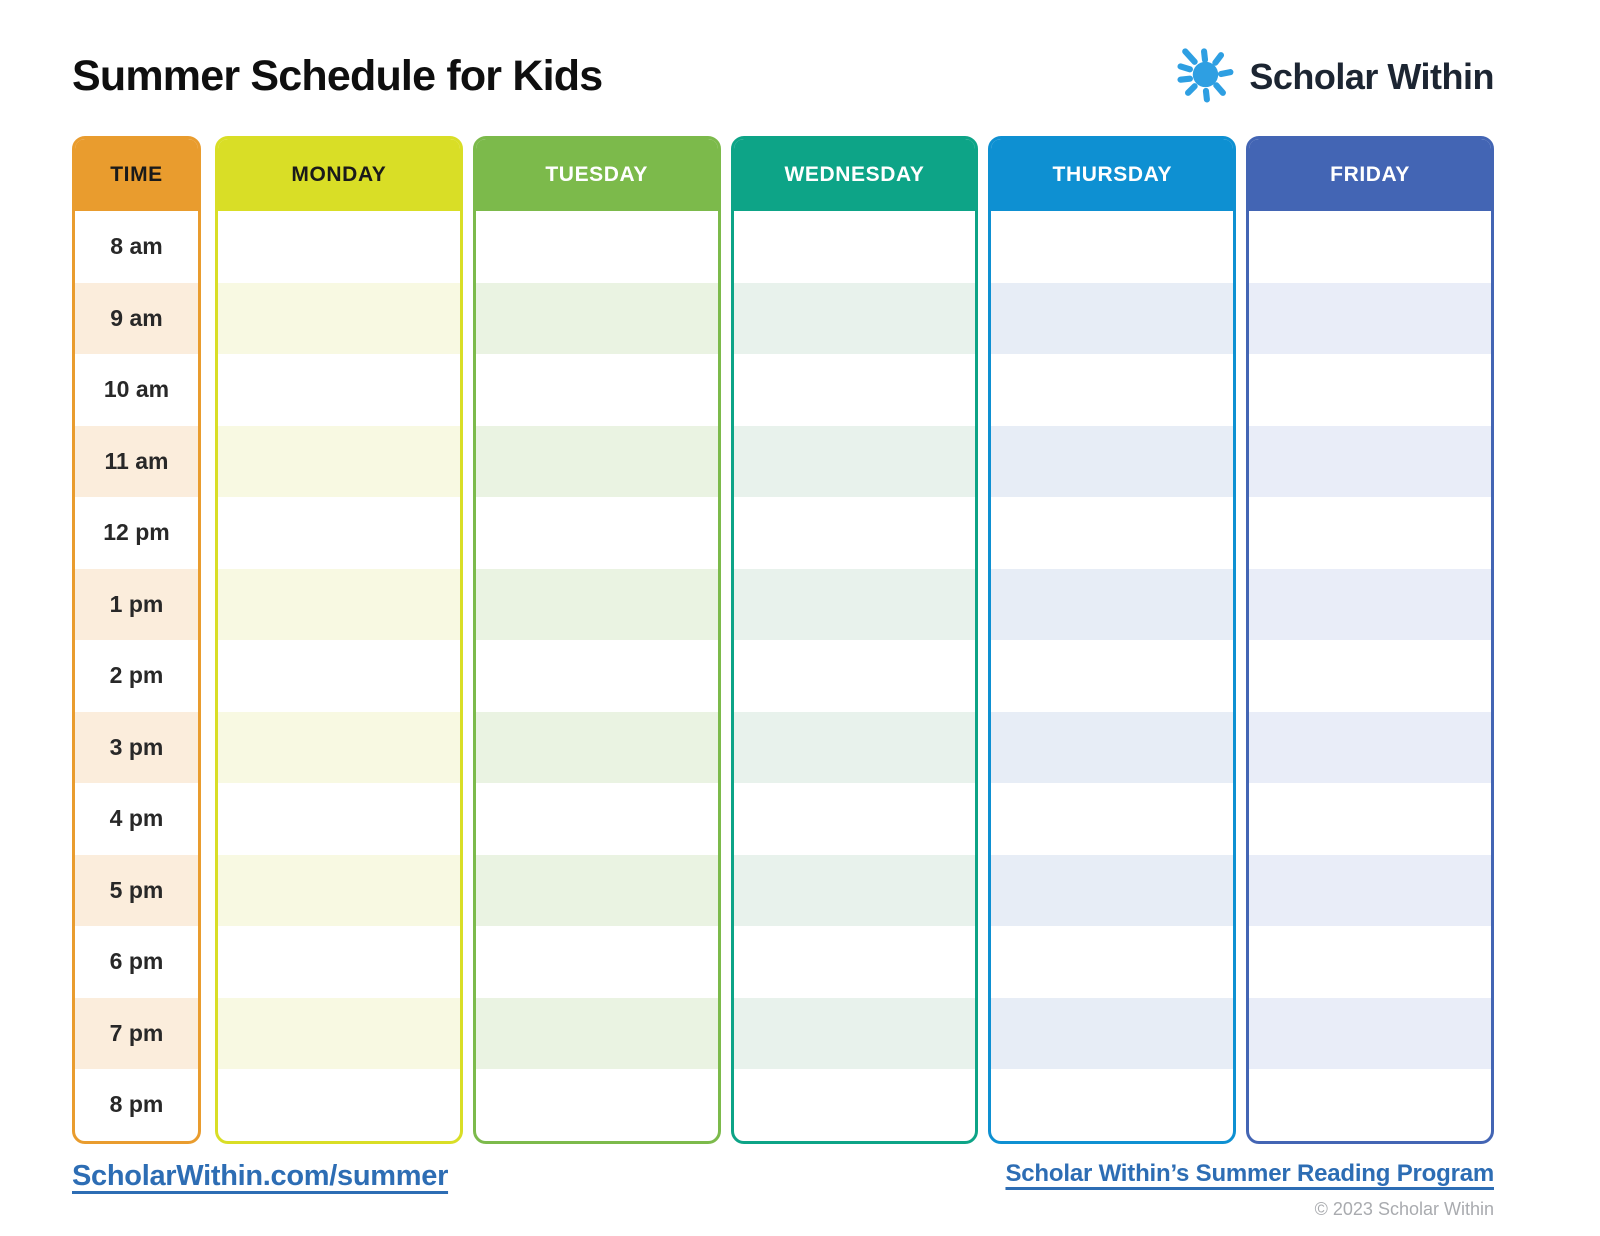 This screenshot has width=1600, height=1236. I want to click on time-cell-0: 8 am, so click(136, 247).